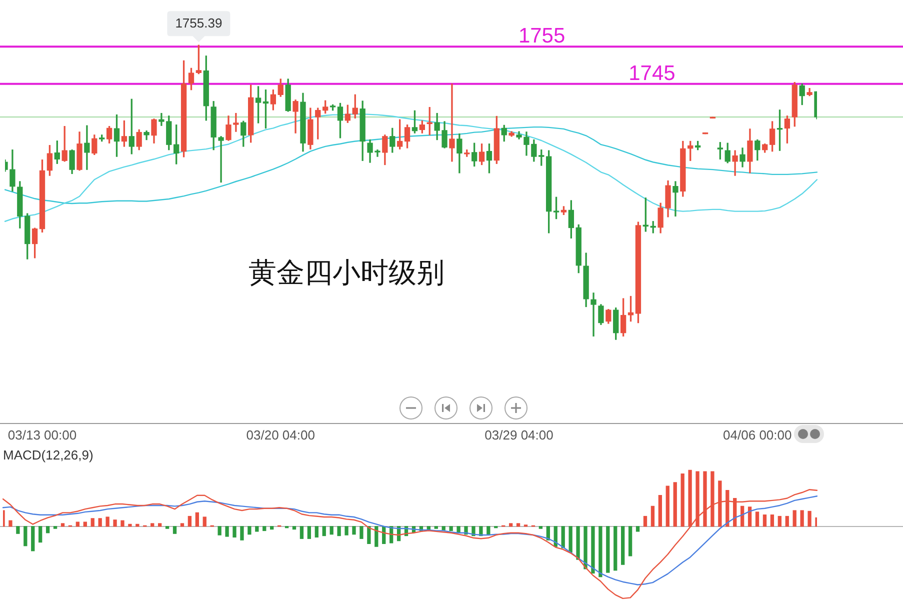 The height and width of the screenshot is (604, 903). What do you see at coordinates (198, 23) in the screenshot?
I see `annotation: 1755.39` at bounding box center [198, 23].